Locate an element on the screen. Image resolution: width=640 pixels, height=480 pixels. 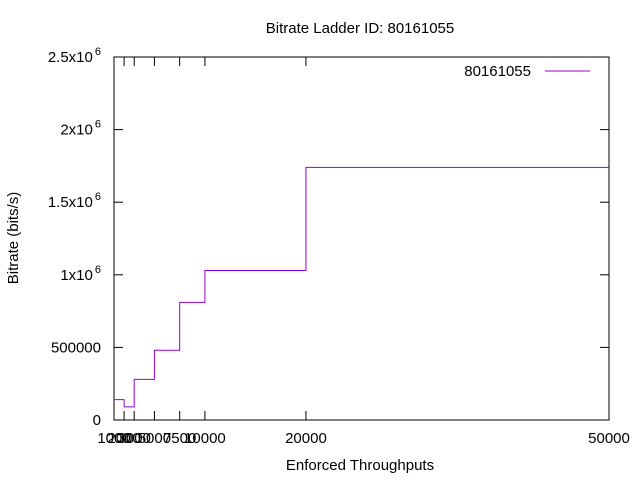
chart-title: Bitrate Ladder ID: 80161055 is located at coordinates (360, 28).